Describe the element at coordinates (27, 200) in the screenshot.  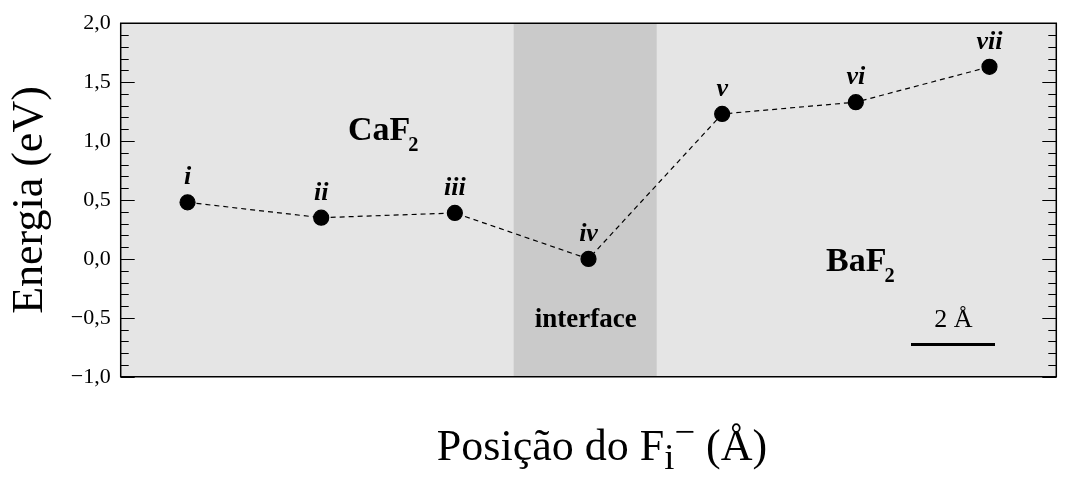
I see `y-axis-title: Energia (eV)` at that location.